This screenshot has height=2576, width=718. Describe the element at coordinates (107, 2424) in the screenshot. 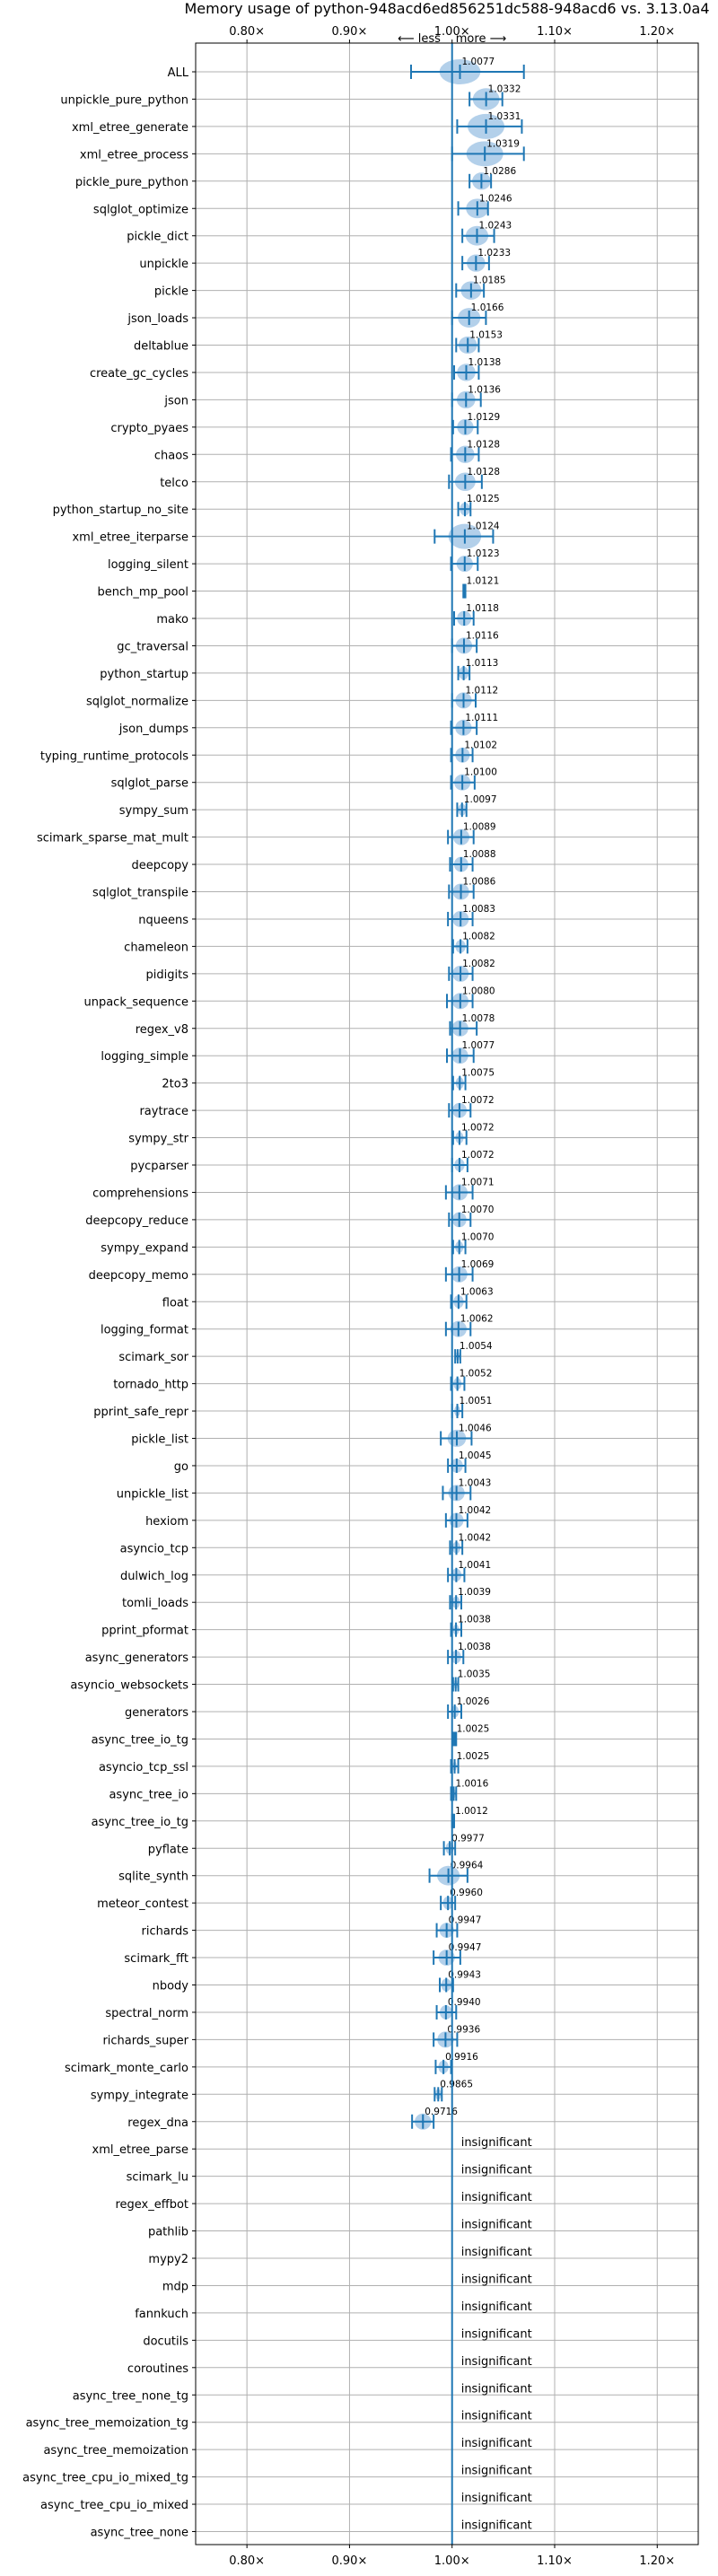

I see `benchmark-label: async_tree_memoization_tg` at that location.